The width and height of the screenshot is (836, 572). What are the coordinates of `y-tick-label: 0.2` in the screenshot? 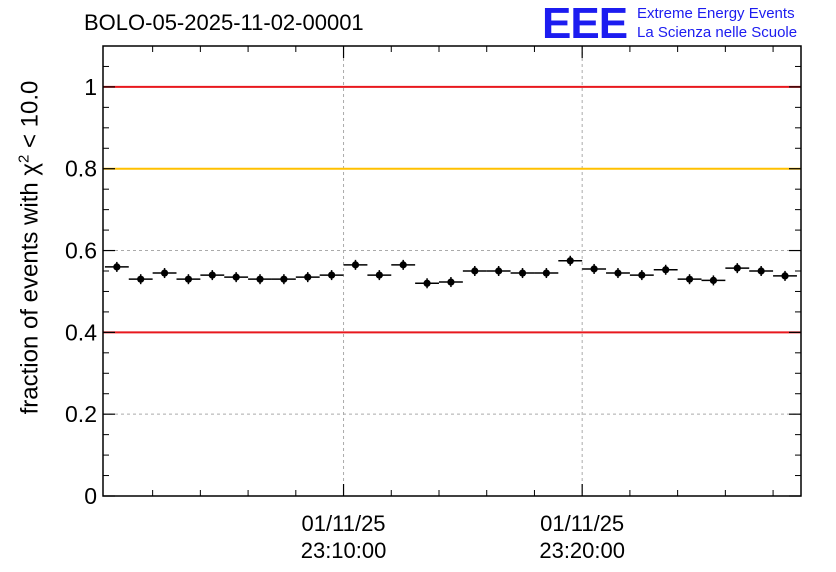 It's located at (81, 414).